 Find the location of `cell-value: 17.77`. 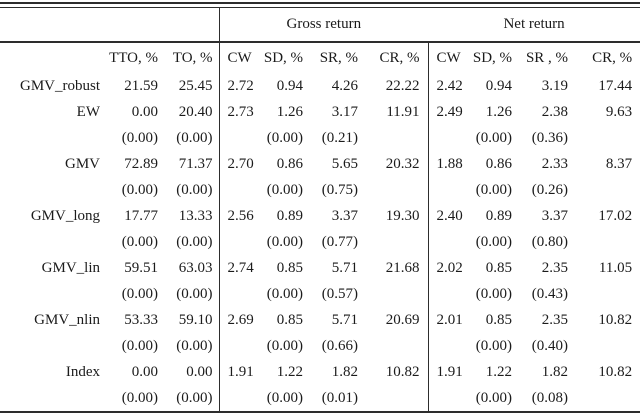

cell-value: 17.77 is located at coordinates (141, 215).